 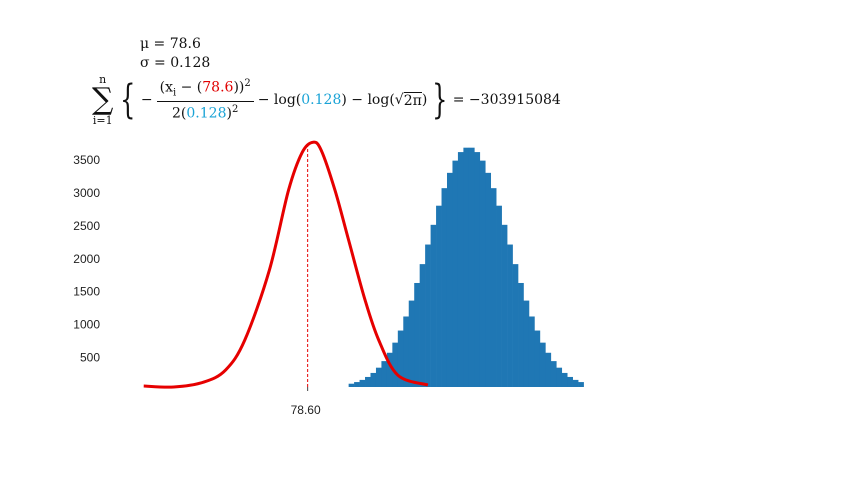 What do you see at coordinates (306, 410) in the screenshot?
I see `x-tick-label: 78.60` at bounding box center [306, 410].